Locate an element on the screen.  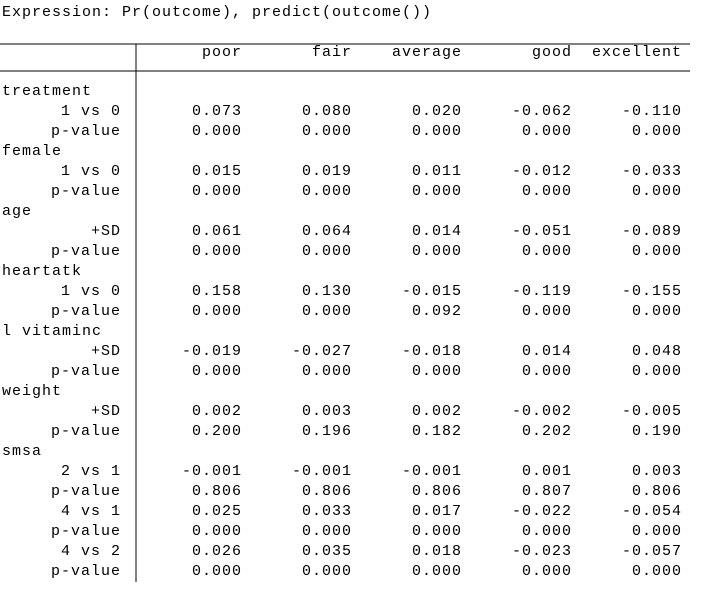
cell: 0.807 is located at coordinates (547, 491).